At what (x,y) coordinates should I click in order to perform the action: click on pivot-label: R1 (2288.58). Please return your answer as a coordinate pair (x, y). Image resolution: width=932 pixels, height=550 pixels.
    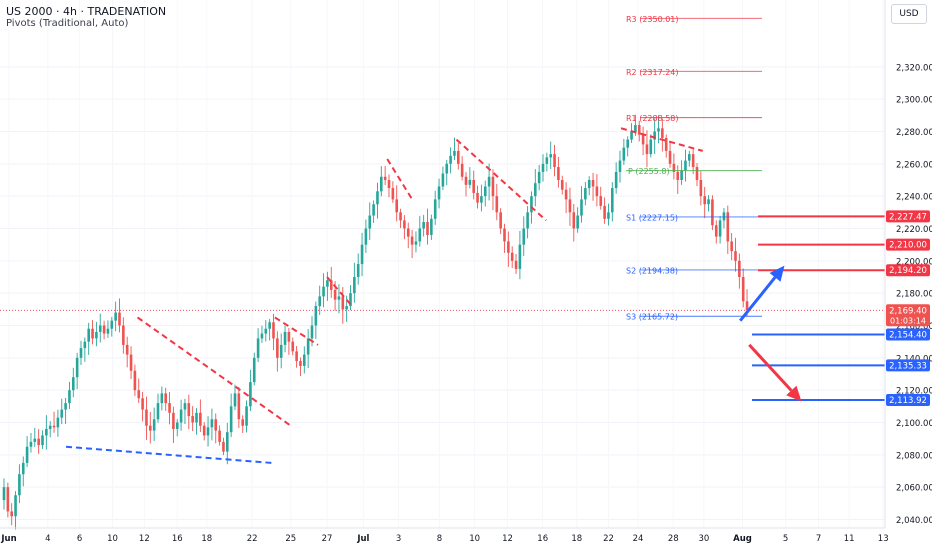
    Looking at the image, I should click on (652, 118).